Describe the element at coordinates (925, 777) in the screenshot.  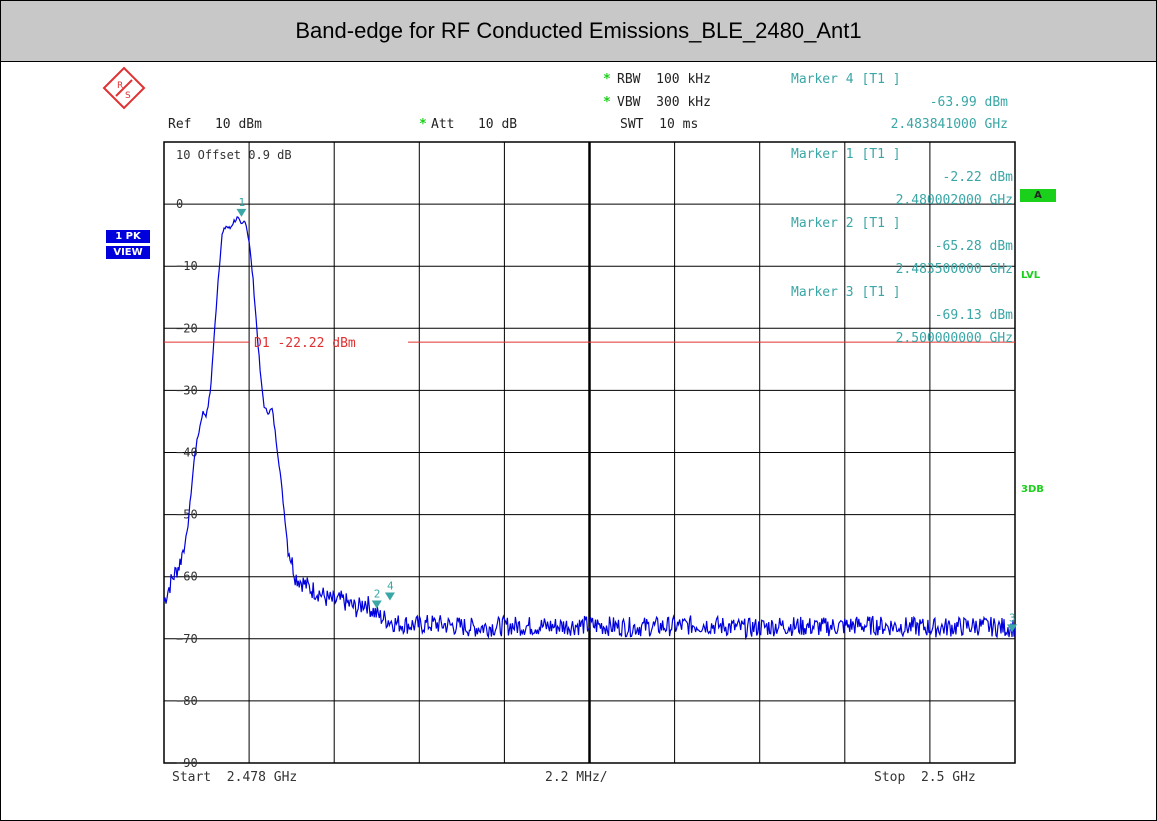
I see `stop-frequency: Stop 2.5 GHz` at that location.